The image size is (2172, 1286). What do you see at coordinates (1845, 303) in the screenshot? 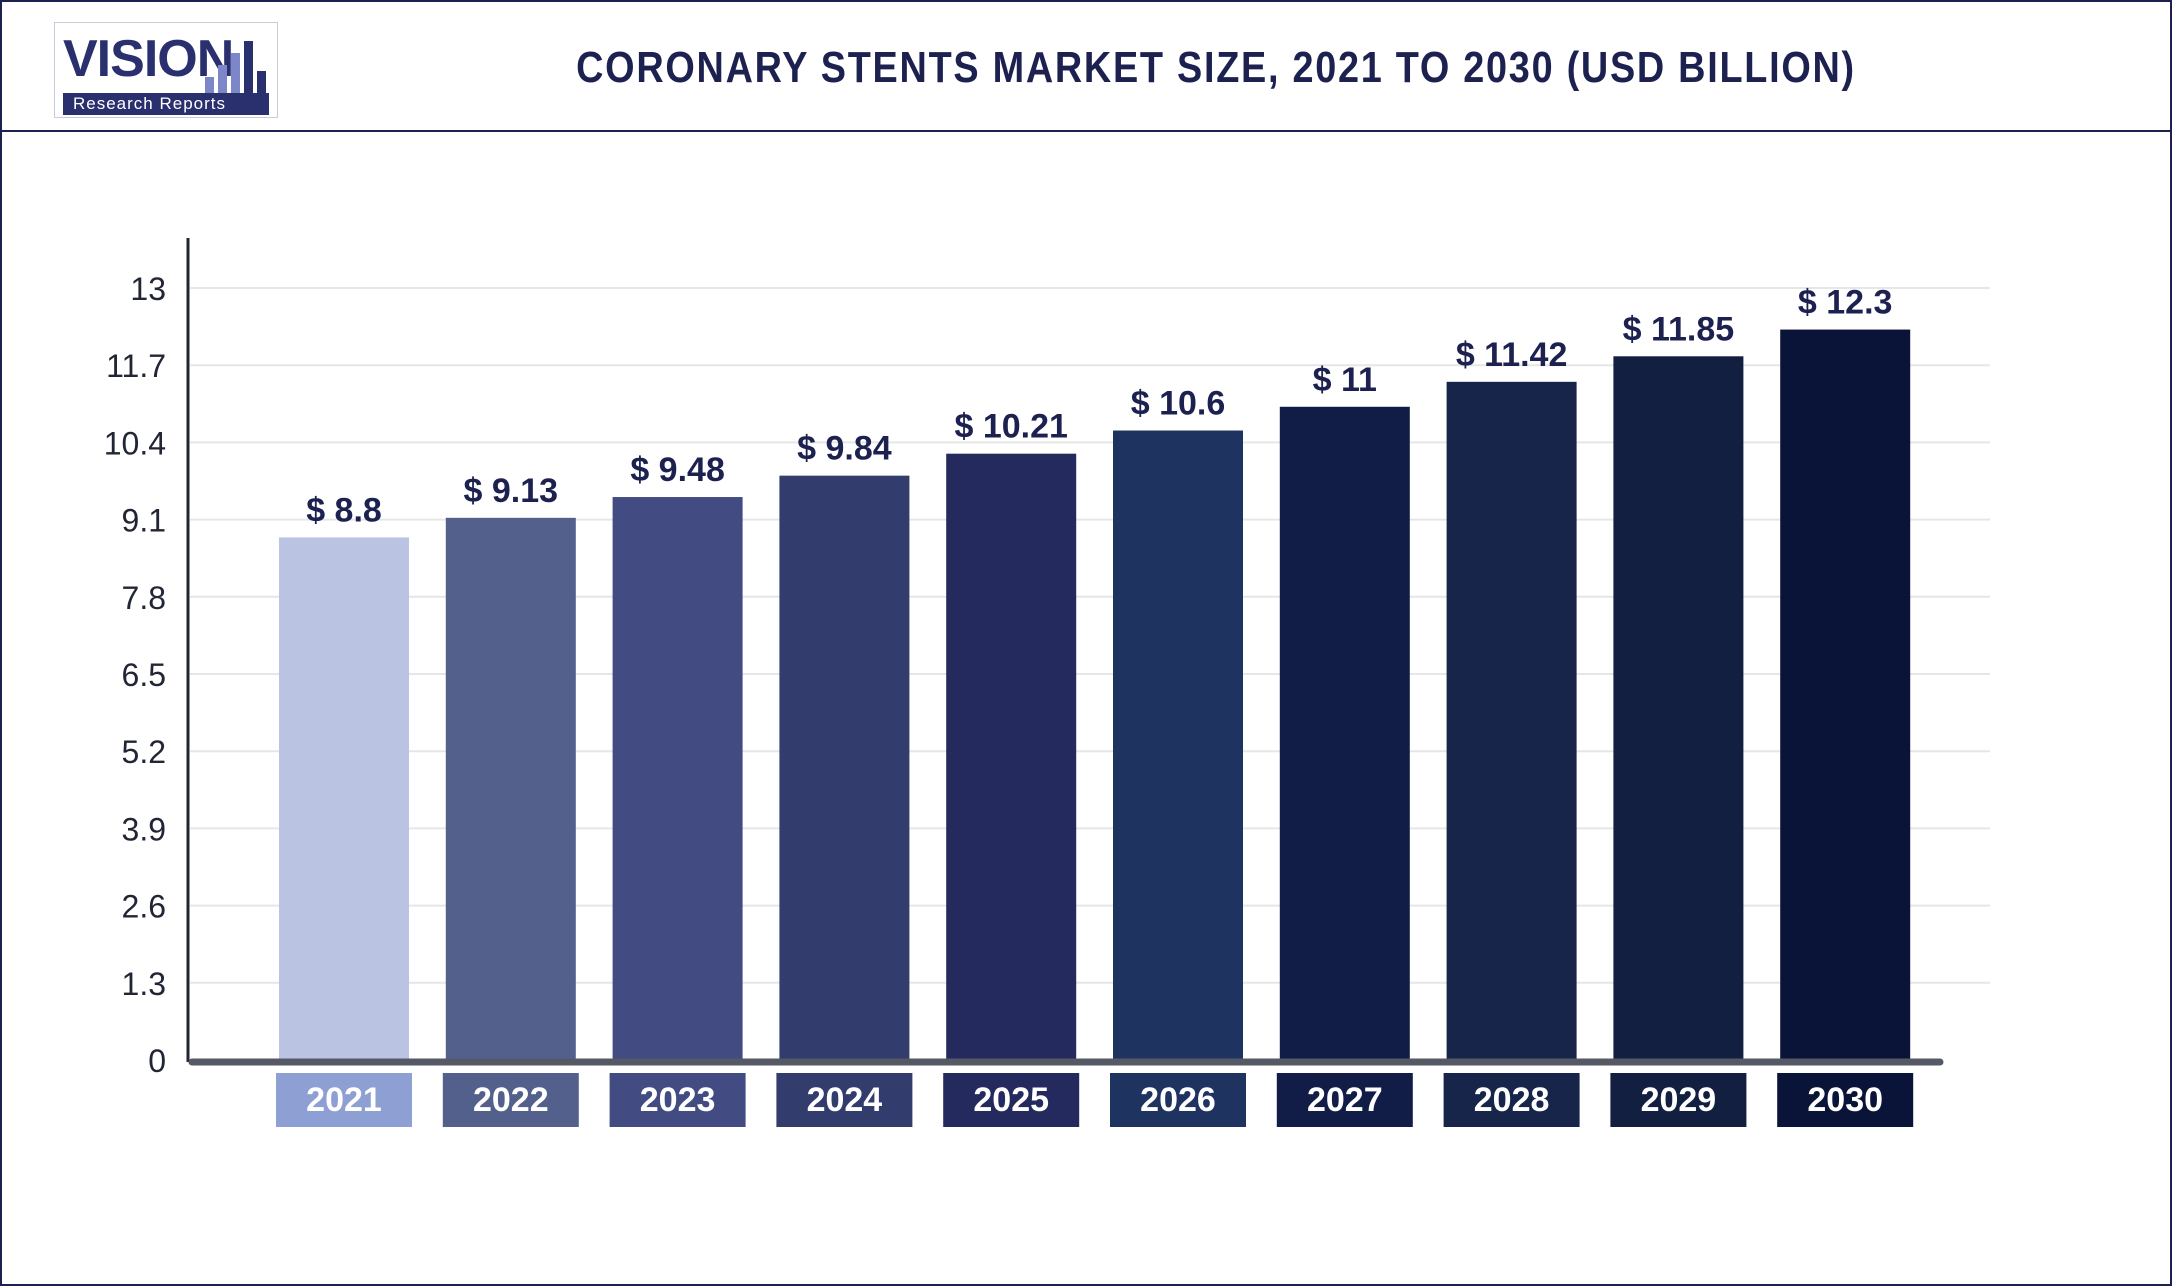
I see `data-label: $ 12.3` at bounding box center [1845, 303].